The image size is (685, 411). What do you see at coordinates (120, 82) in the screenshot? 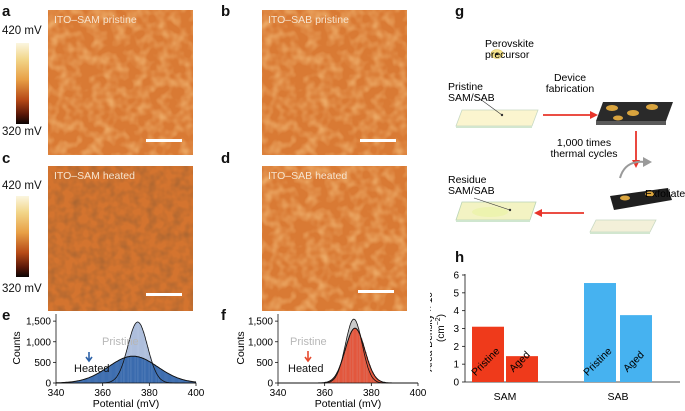
I see `afm-image-sam-pristine: ITO–SAM pristine` at bounding box center [120, 82].